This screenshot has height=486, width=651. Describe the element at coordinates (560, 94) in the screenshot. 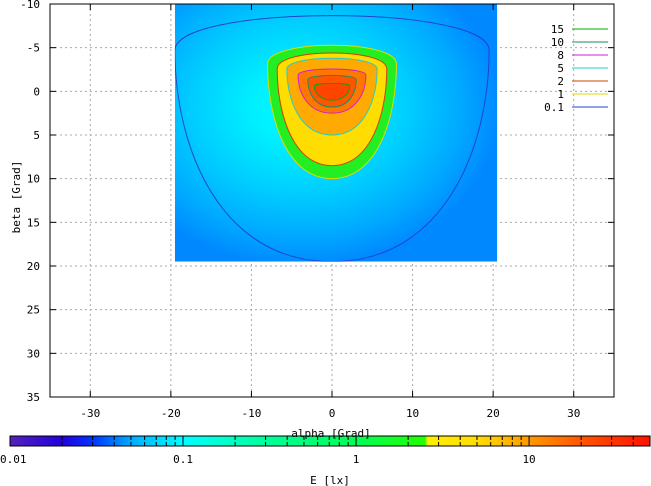

I see `legend-label: 1` at that location.